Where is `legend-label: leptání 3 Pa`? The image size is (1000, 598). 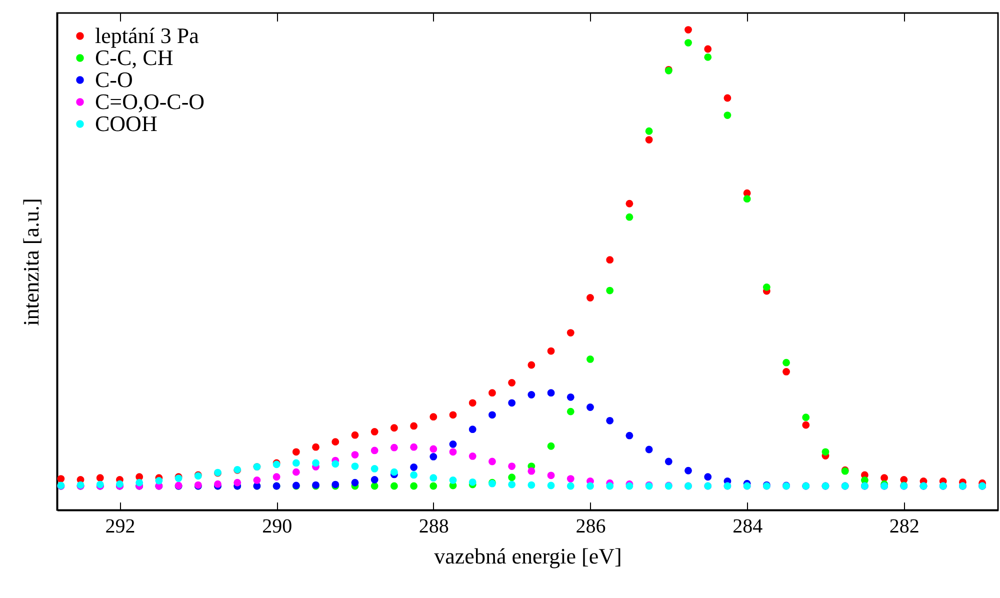 legend-label: leptání 3 Pa is located at coordinates (147, 35).